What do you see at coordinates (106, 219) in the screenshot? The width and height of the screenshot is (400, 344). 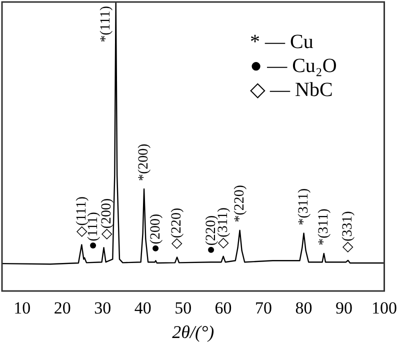 I see `annotation: ◇(200)` at bounding box center [106, 219].